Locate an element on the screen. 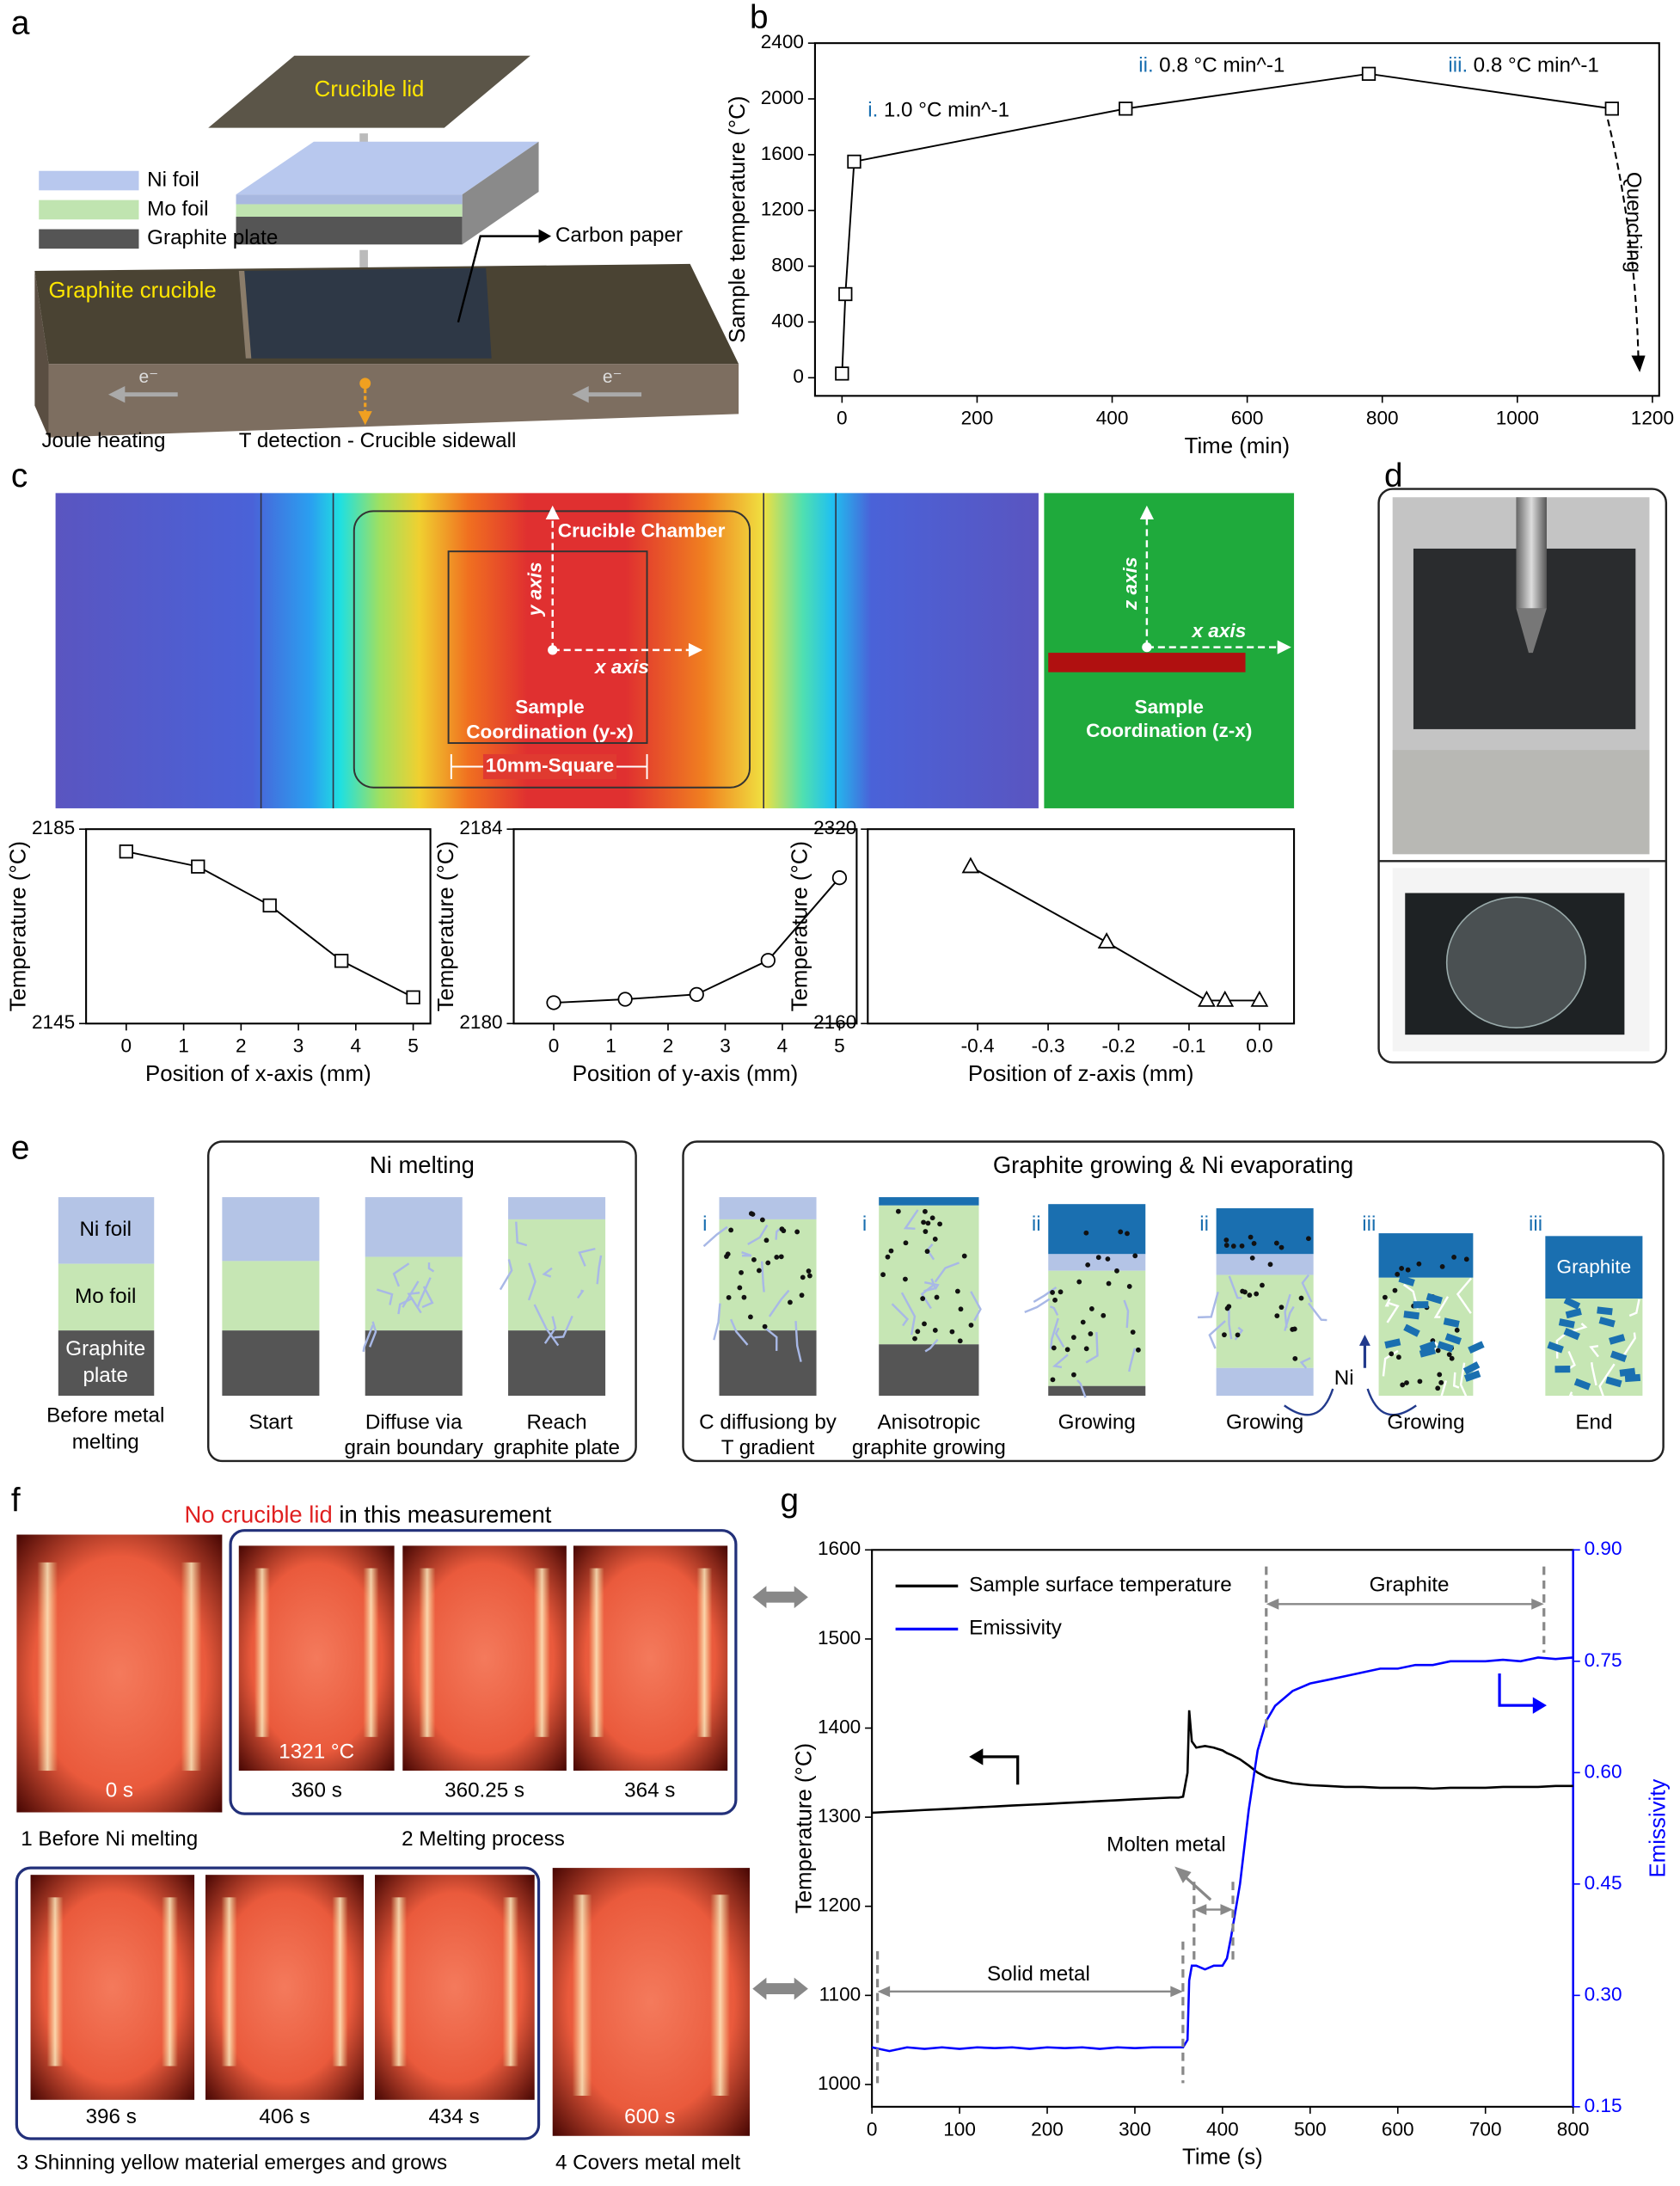 This screenshot has height=2186, width=1680. x-tick-label: -0.4 is located at coordinates (978, 1046).